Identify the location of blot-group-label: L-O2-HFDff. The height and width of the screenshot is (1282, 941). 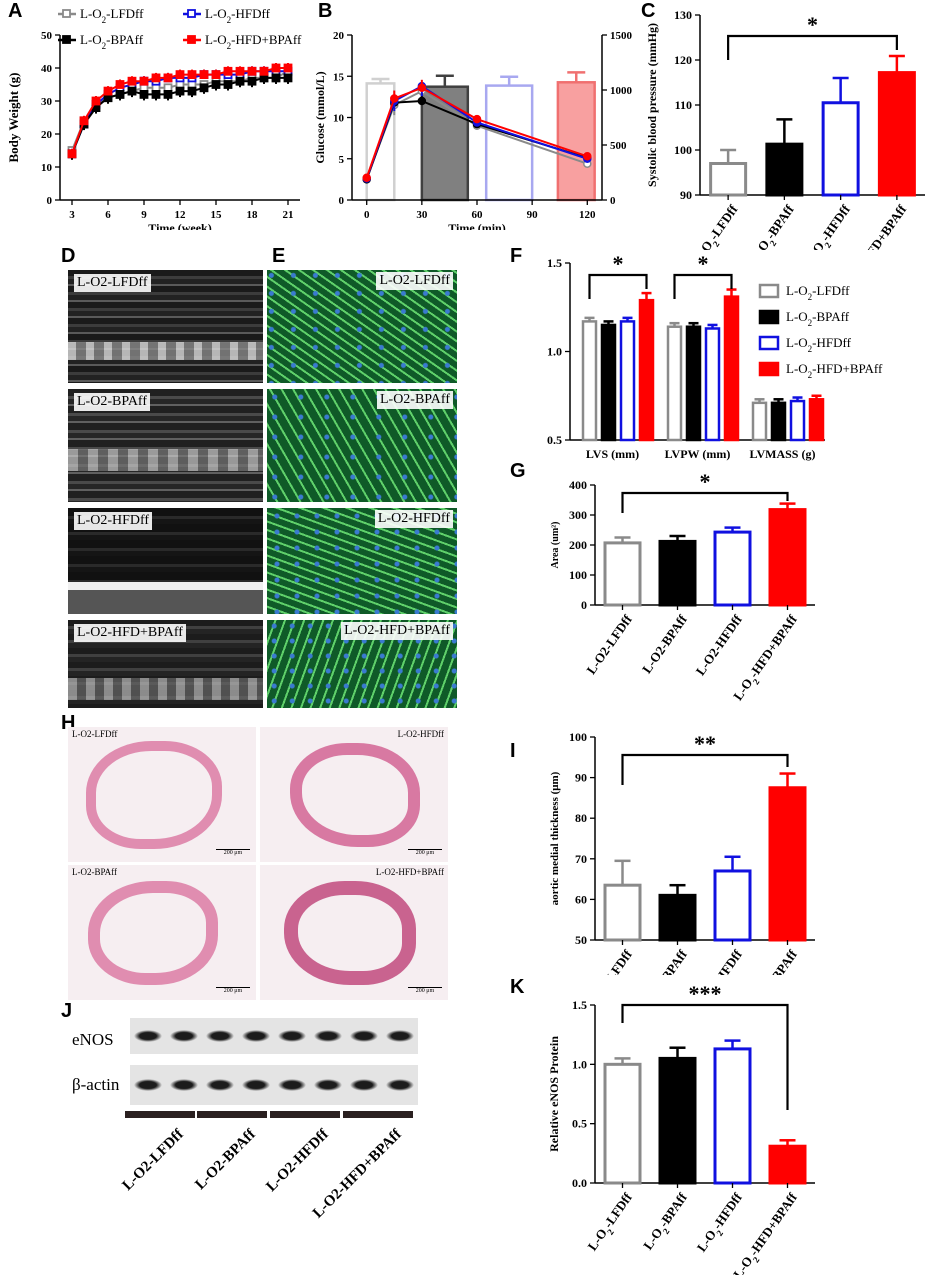
(297, 1160).